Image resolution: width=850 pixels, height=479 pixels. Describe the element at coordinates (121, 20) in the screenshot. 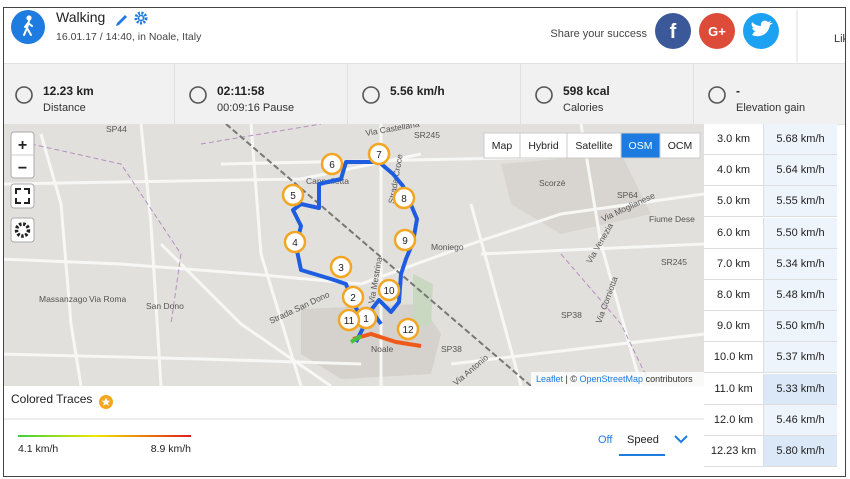

I see `edit-icon` at that location.